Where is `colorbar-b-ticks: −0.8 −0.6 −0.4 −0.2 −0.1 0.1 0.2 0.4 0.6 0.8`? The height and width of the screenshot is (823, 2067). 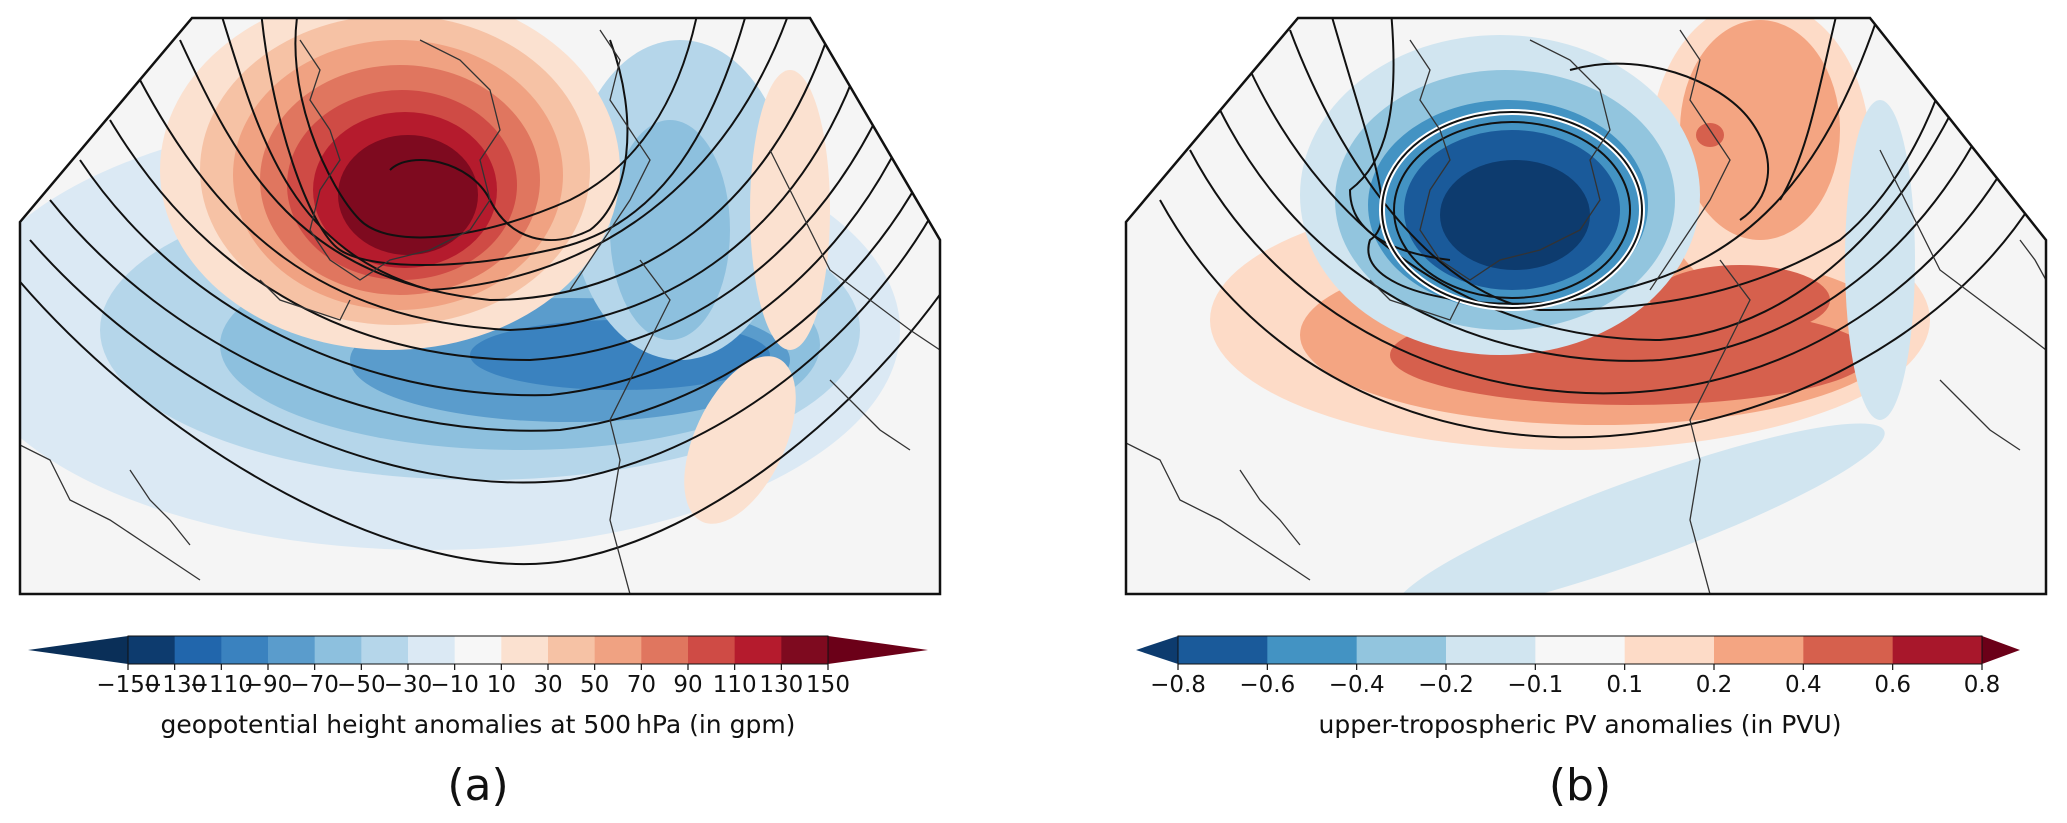
colorbar-b-ticks: −0.8 −0.6 −0.4 −0.2 −0.1 0.1 0.2 0.4 0.6 0.8 is located at coordinates (1575, 681).